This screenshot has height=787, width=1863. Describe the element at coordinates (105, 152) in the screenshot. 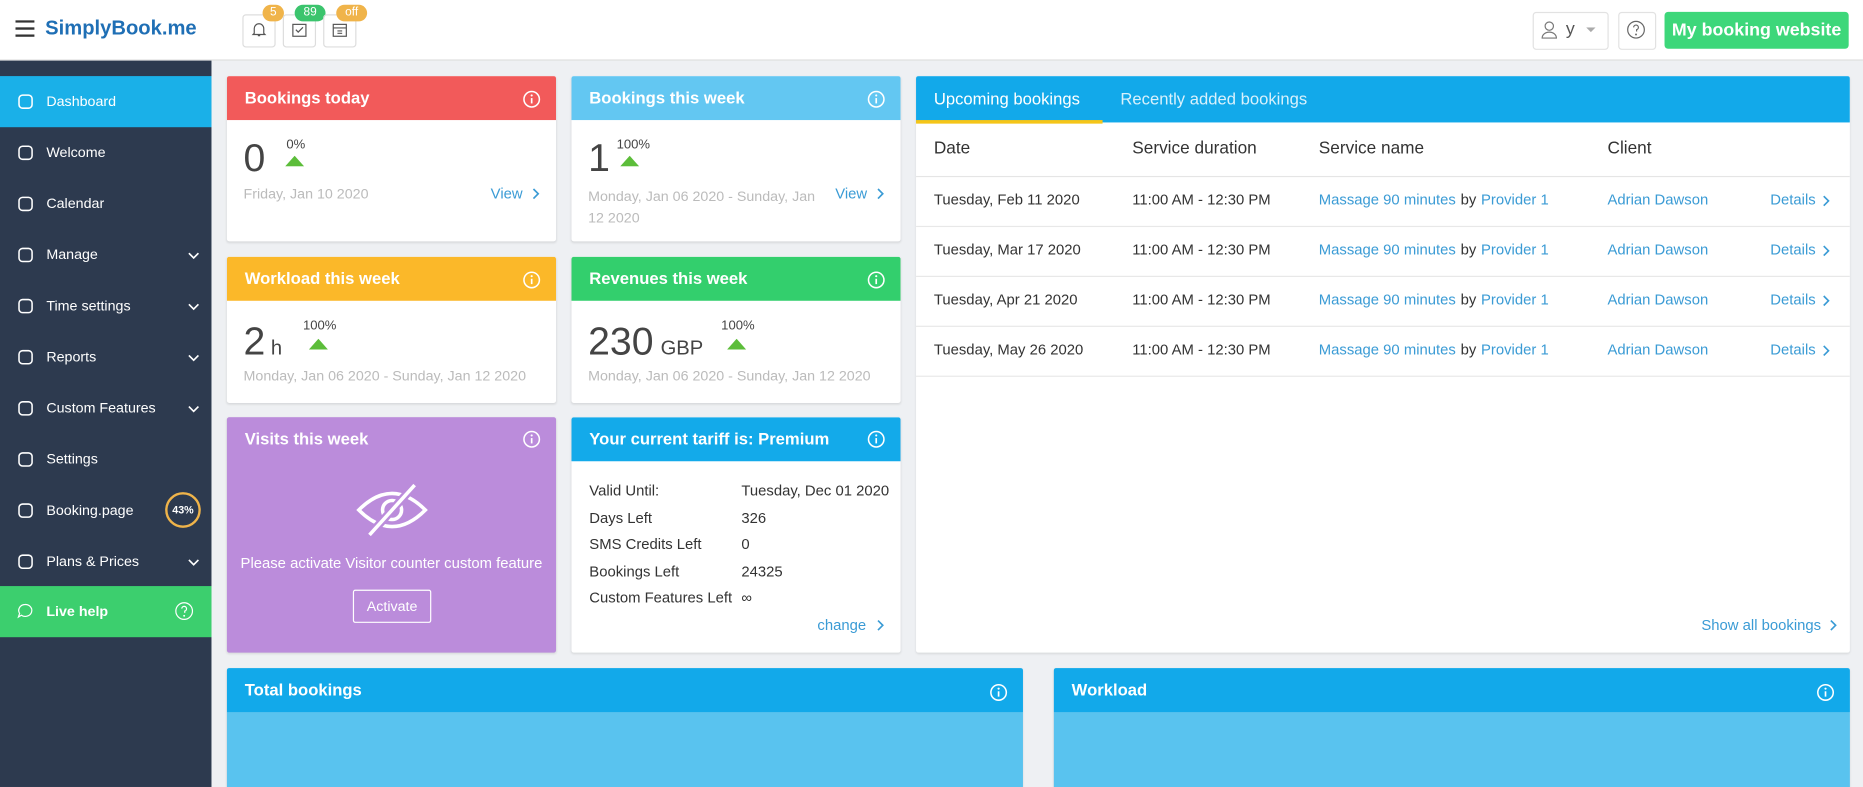

I see `sidebar-item: Welcome` at that location.